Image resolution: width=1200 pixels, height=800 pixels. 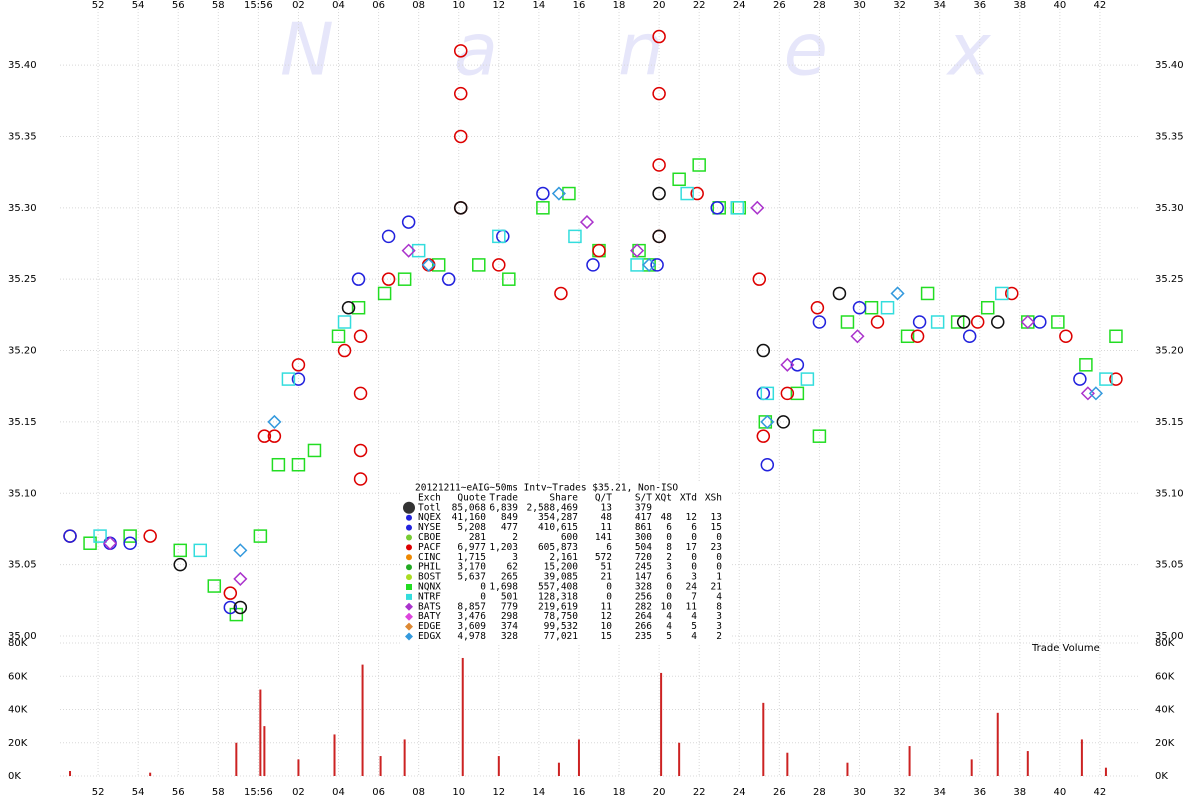 What do you see at coordinates (1169, 65) in the screenshot?
I see `y-tick-label-right: 35.40` at bounding box center [1169, 65].